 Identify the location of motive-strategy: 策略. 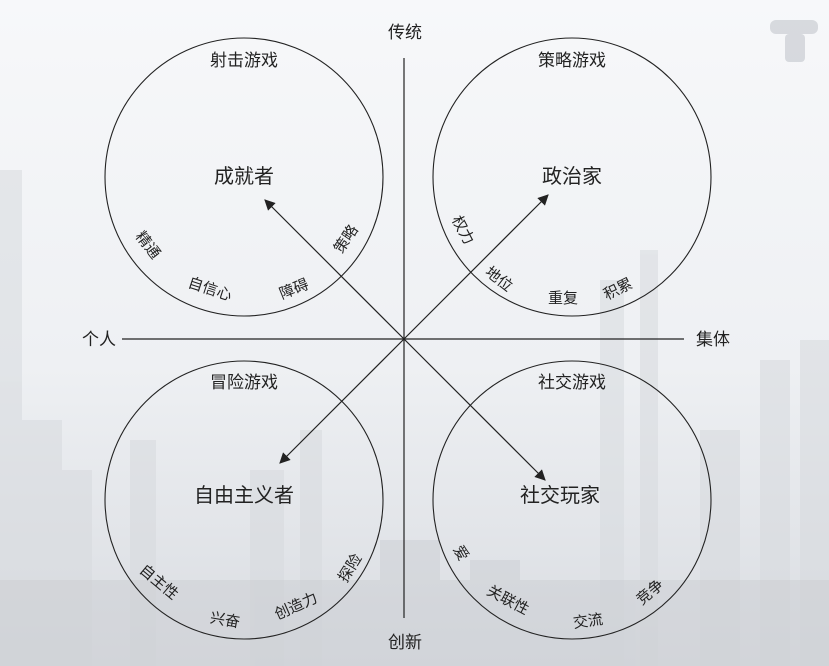
(346, 239).